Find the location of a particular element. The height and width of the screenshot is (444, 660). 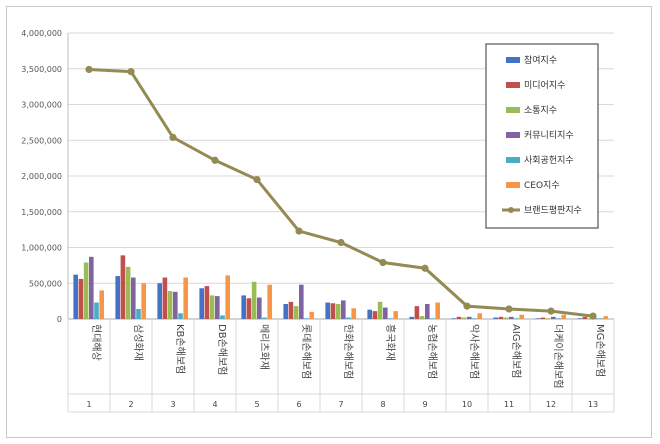

legend-label: 브랜드평판지수 is located at coordinates (553, 210).